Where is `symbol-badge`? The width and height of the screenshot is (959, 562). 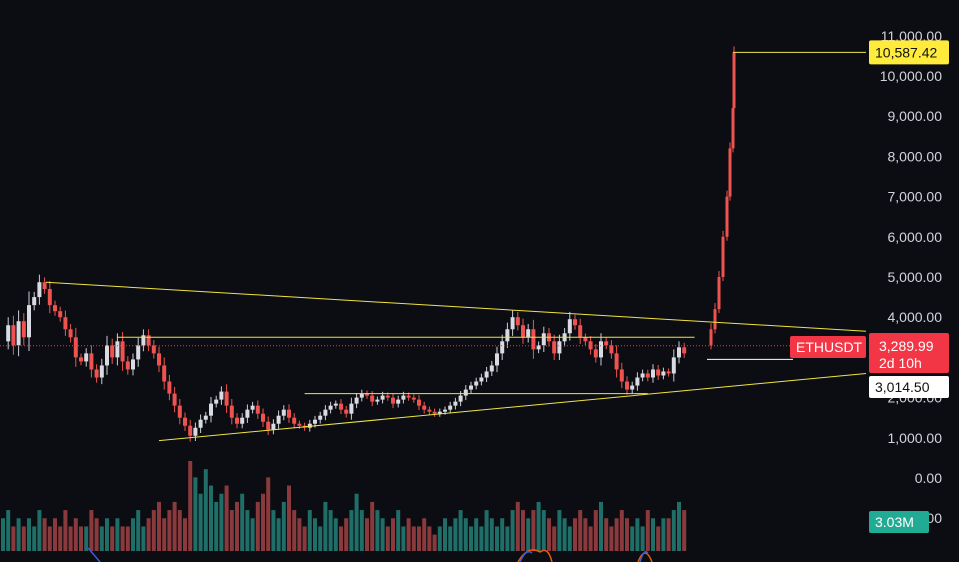 symbol-badge is located at coordinates (828, 347).